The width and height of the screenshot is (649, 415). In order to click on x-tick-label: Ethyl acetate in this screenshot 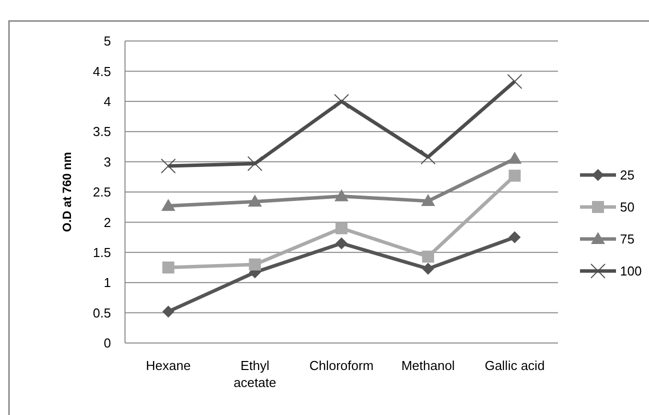, I will do `click(255, 374)`.